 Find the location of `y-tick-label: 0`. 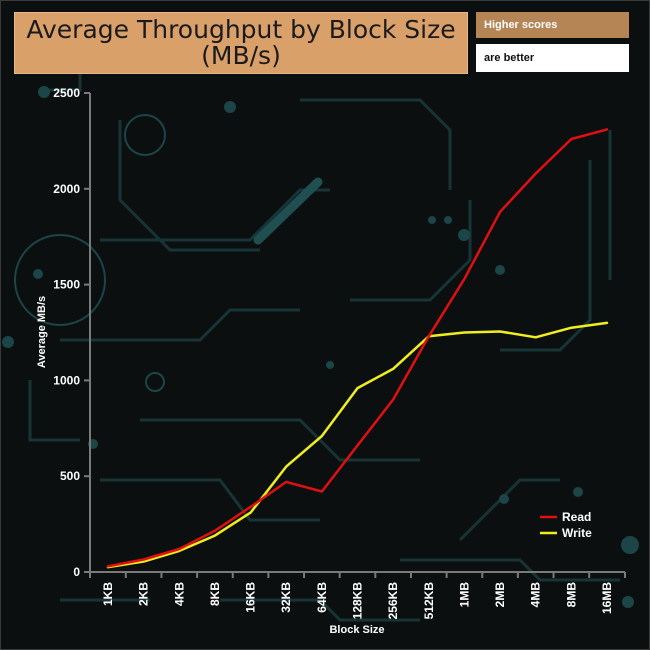

y-tick-label: 0 is located at coordinates (76, 572).